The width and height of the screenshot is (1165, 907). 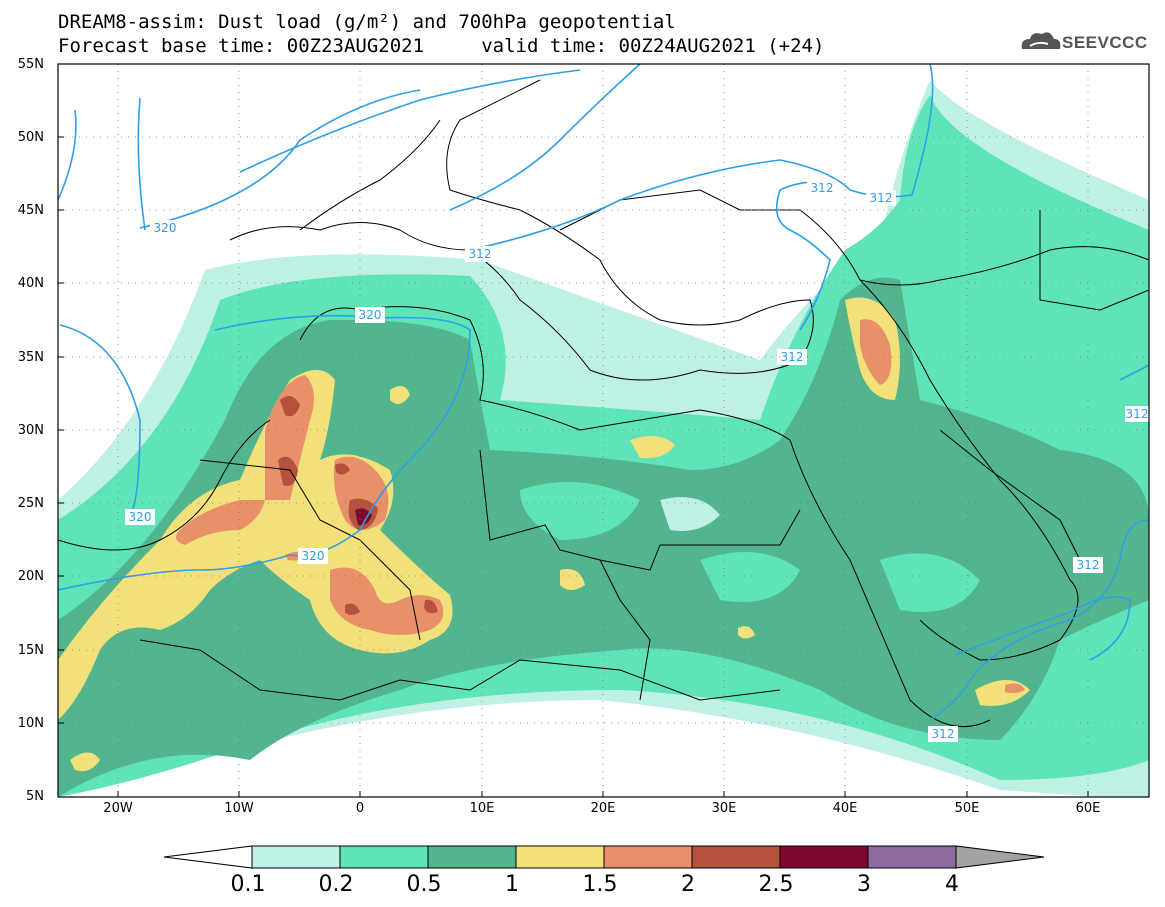 What do you see at coordinates (724, 808) in the screenshot?
I see `lon-label: 30E` at bounding box center [724, 808].